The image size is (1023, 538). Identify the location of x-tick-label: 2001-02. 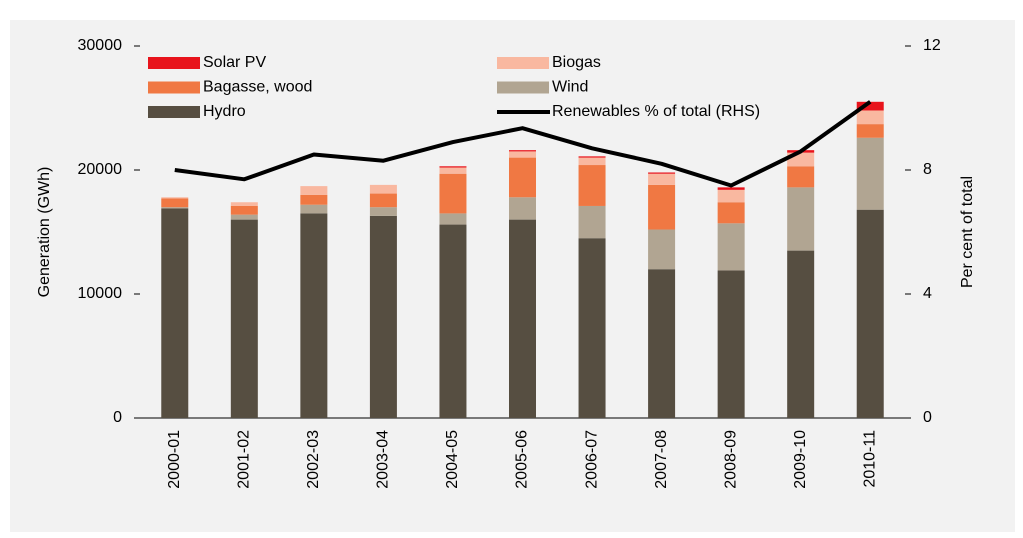
(244, 459).